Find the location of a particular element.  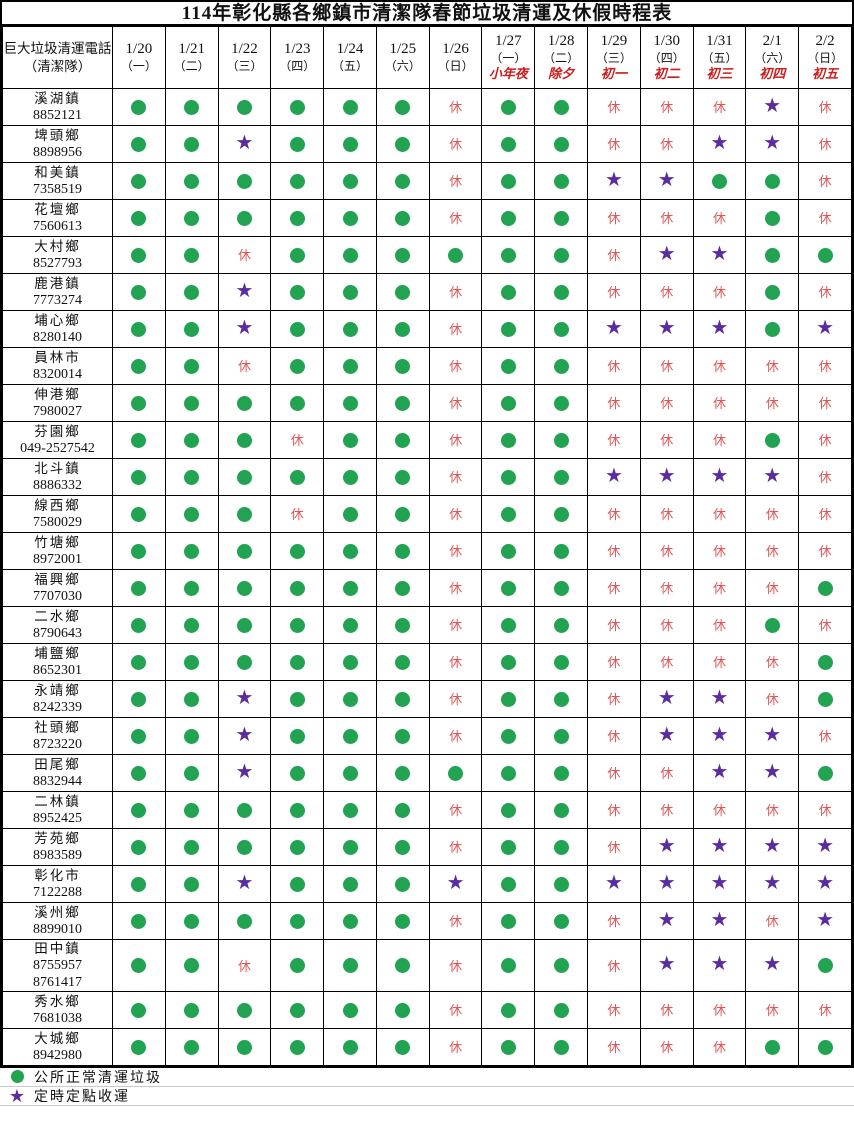

legend-item-fixed-point: ★ 定時定點收運 is located at coordinates (427, 1096).